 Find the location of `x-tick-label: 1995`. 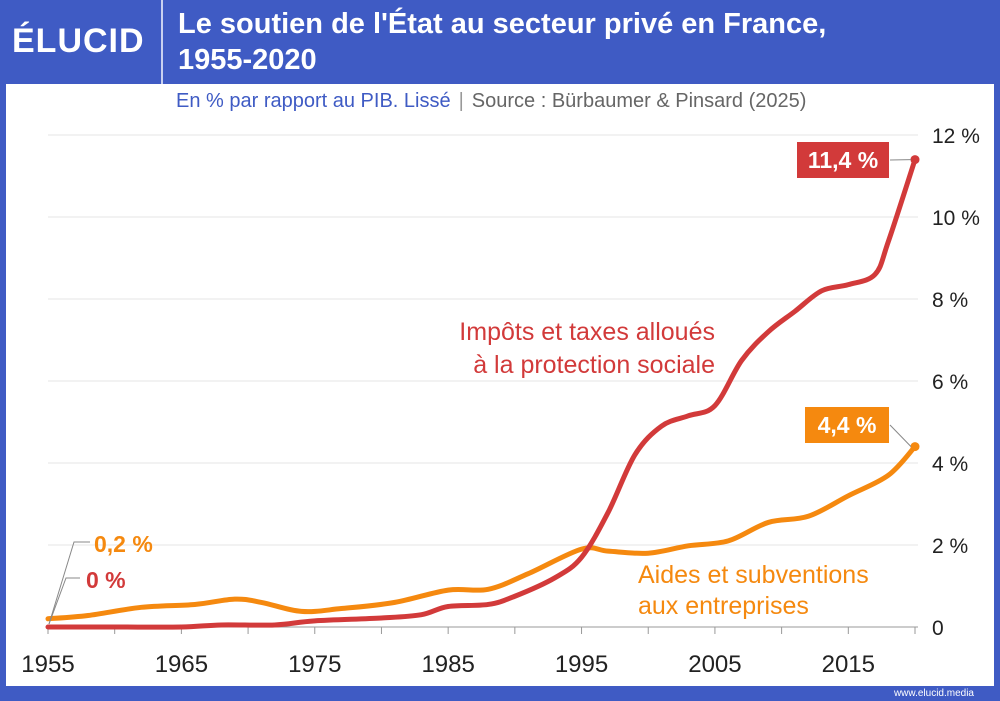

x-tick-label: 1995 is located at coordinates (581, 664).